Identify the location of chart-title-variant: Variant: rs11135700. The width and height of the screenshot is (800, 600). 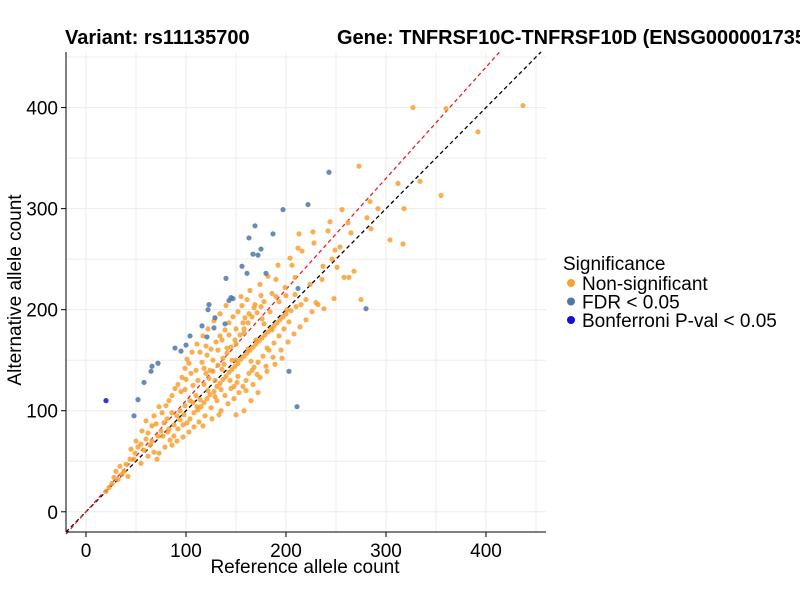
(157, 38).